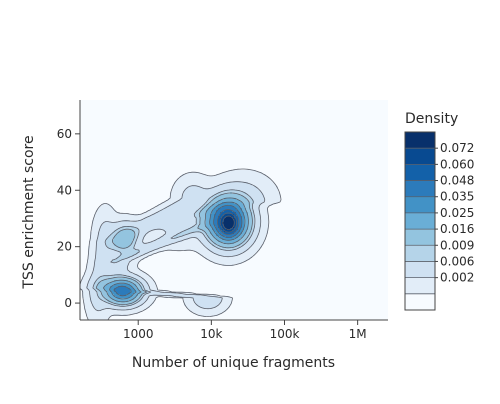 The width and height of the screenshot is (500, 404). Describe the element at coordinates (358, 334) in the screenshot. I see `x-tick-label: 1M` at that location.